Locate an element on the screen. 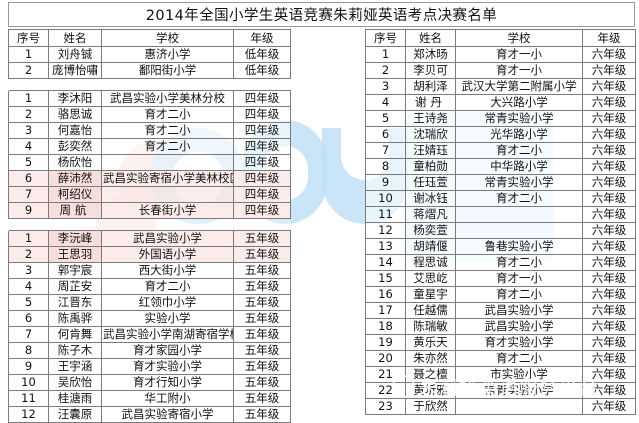  table-row: 19 黄乐天 育才实验小学 六年级 is located at coordinates (500, 342).